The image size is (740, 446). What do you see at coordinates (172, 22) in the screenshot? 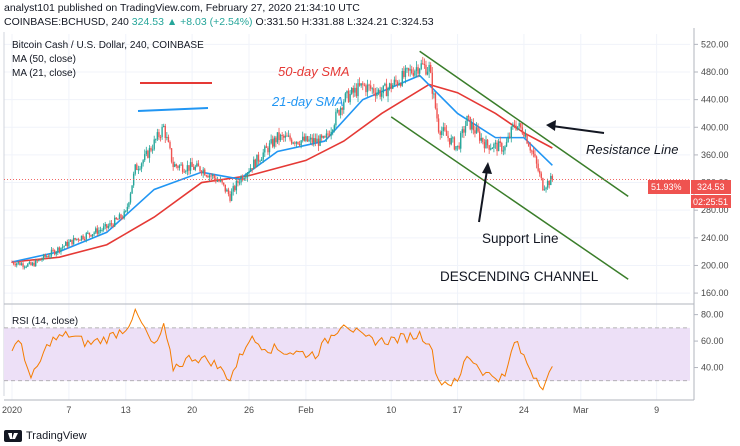
I see `up-arrow-icon: ▲` at bounding box center [172, 22].